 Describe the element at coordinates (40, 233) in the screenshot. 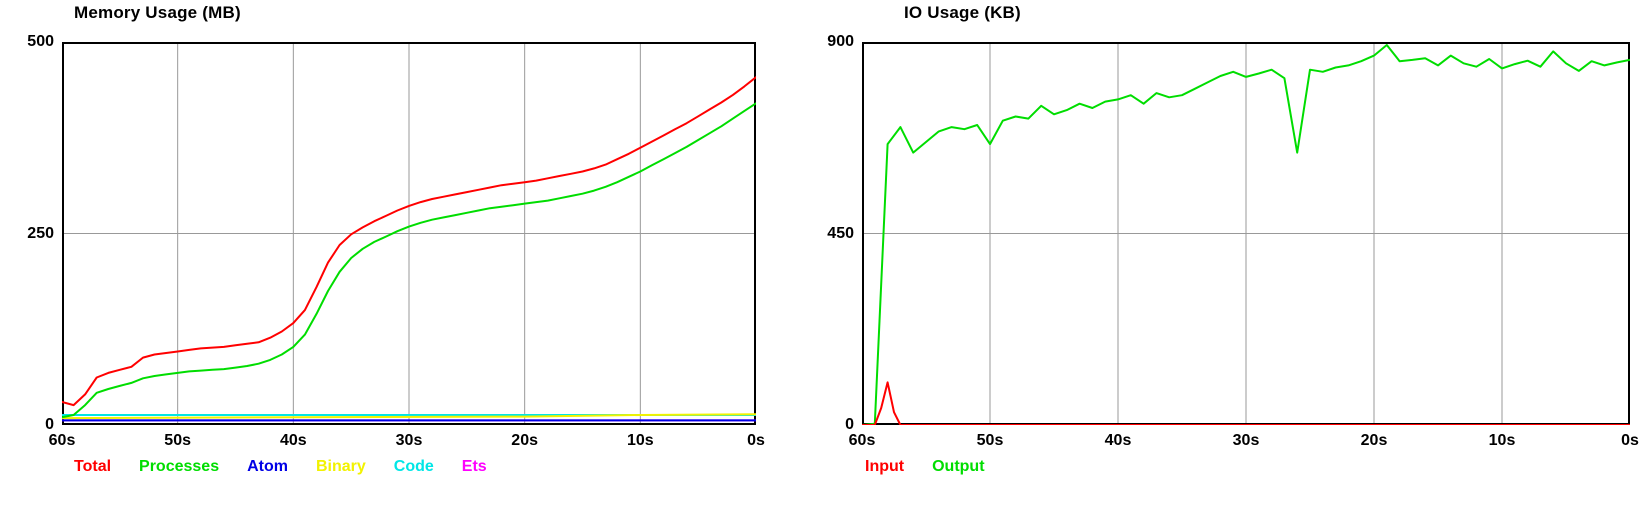

I see `y-tick-label: 250` at that location.